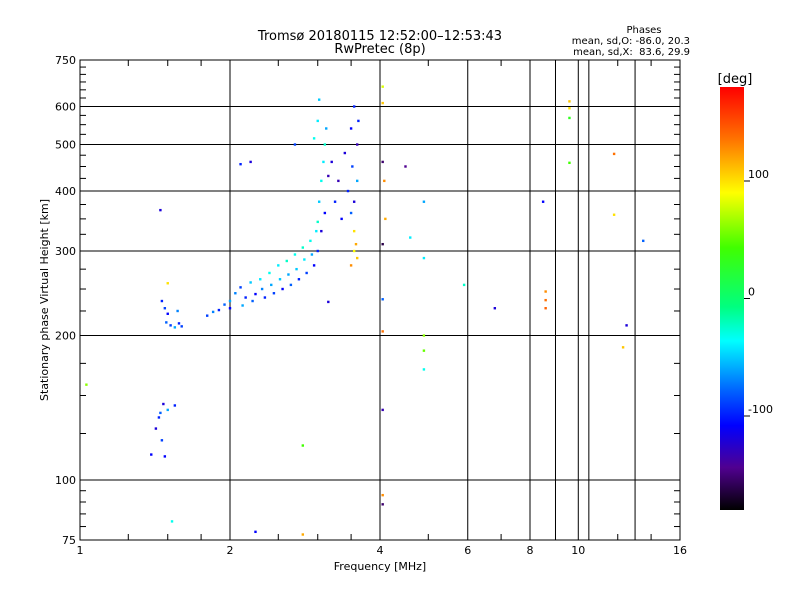 This screenshot has width=800, height=600. Describe the element at coordinates (65, 336) in the screenshot. I see `y-tick-label: 200` at that location.